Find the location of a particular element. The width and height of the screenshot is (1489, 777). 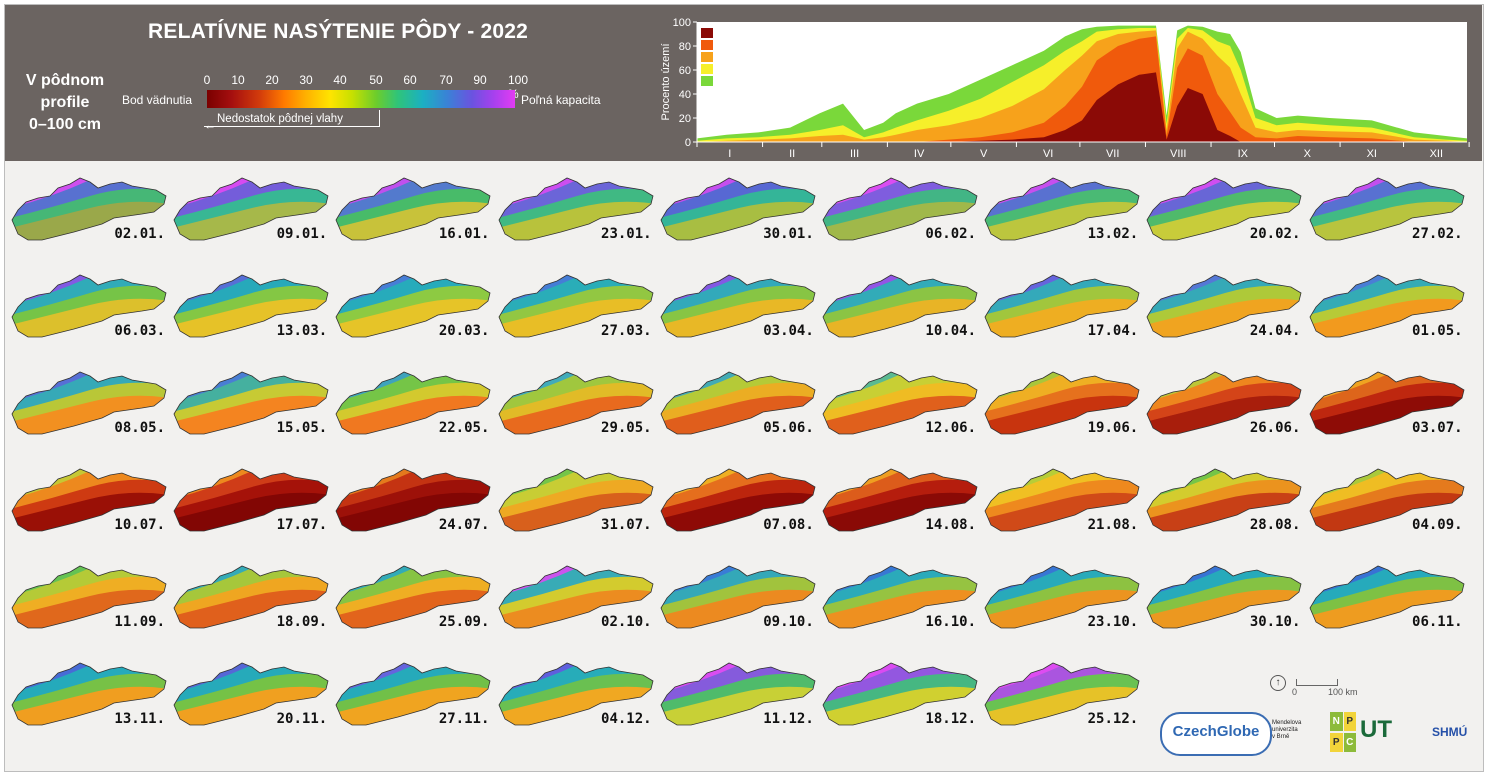

legend-entry: 0–50% is located at coordinates (732, 82).